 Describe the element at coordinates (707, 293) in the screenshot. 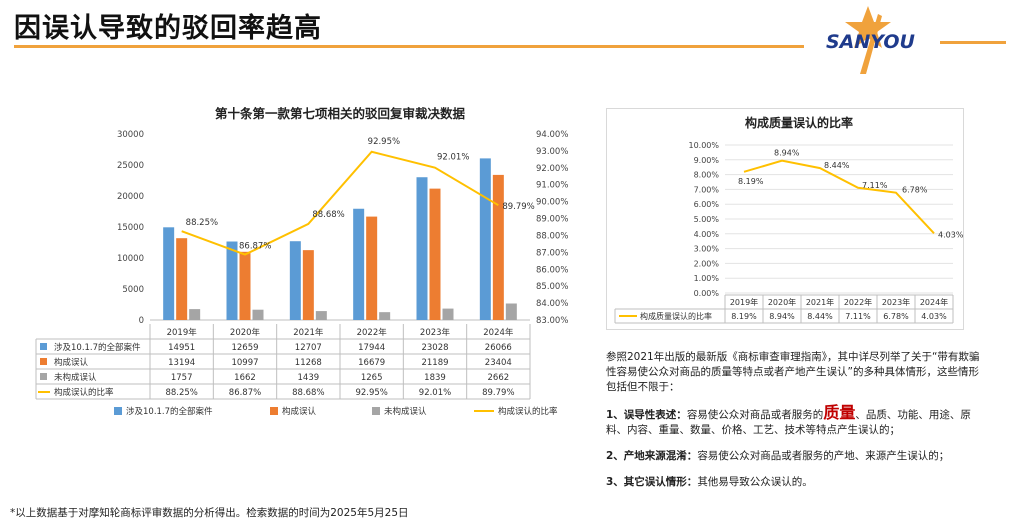

I see `y-tick-label: 0.00%` at that location.